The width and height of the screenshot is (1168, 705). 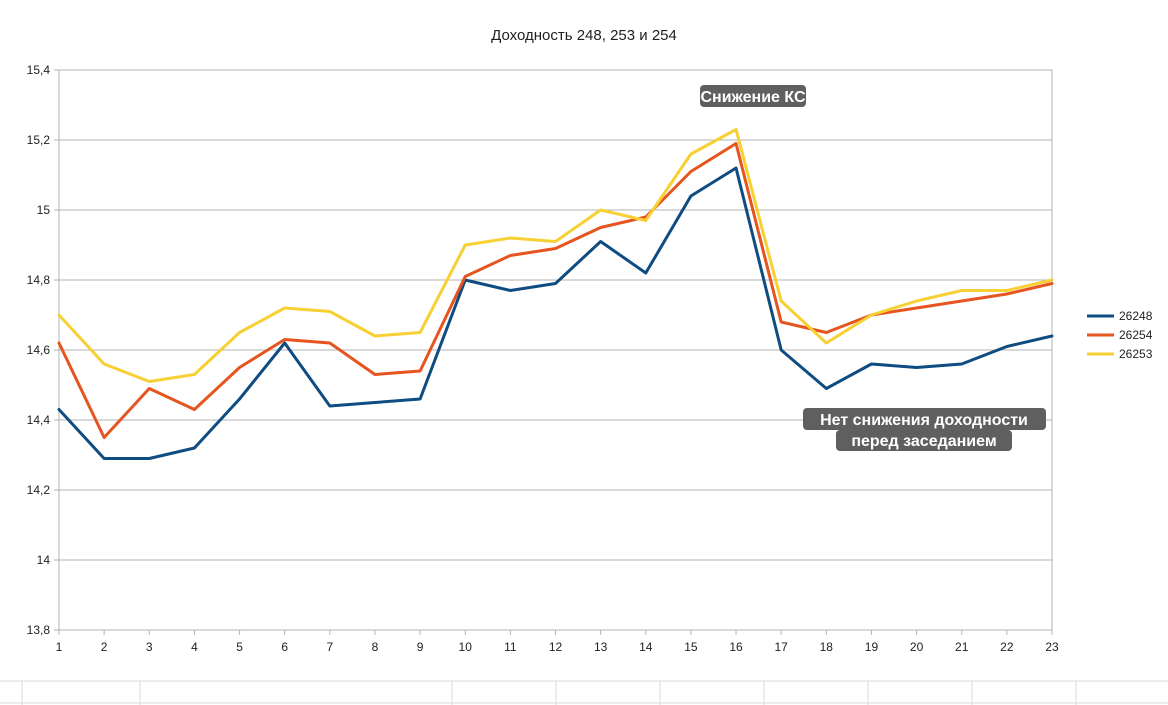 What do you see at coordinates (375, 647) in the screenshot?
I see `x-tick-label: 8` at bounding box center [375, 647].